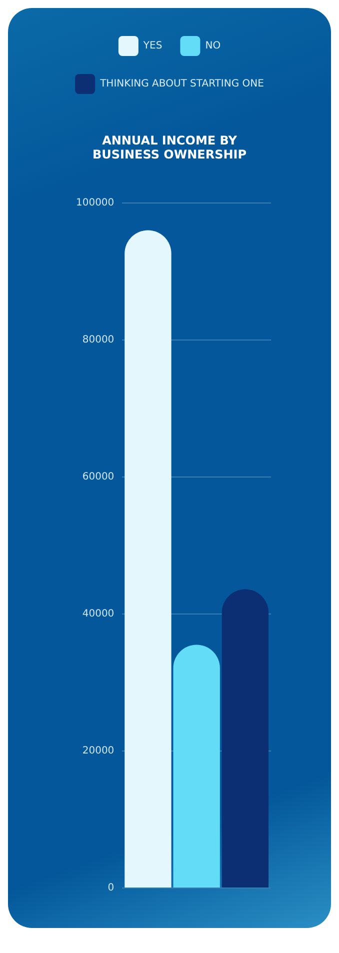 The width and height of the screenshot is (339, 953). I want to click on legend-label: THINKING ABOUT STARTING ONE, so click(181, 84).